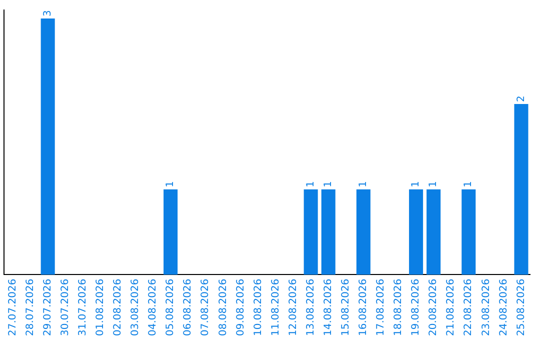  What do you see at coordinates (293, 307) in the screenshot?
I see `x-tick-label: 12.08.2026` at bounding box center [293, 307].